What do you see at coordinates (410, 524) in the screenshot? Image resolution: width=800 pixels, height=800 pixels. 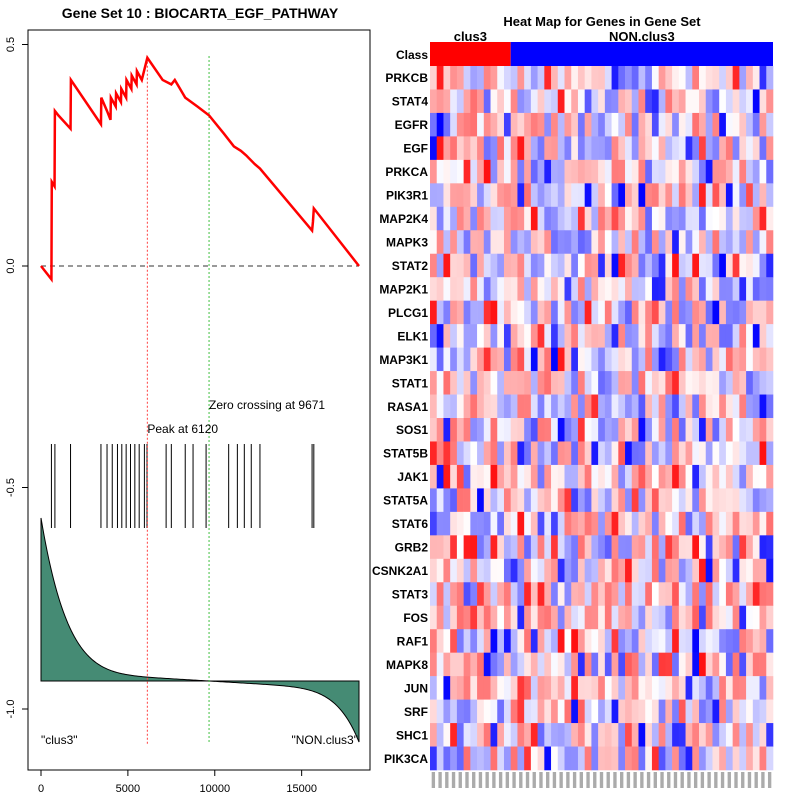 I see `gene-label: STAT6` at bounding box center [410, 524].